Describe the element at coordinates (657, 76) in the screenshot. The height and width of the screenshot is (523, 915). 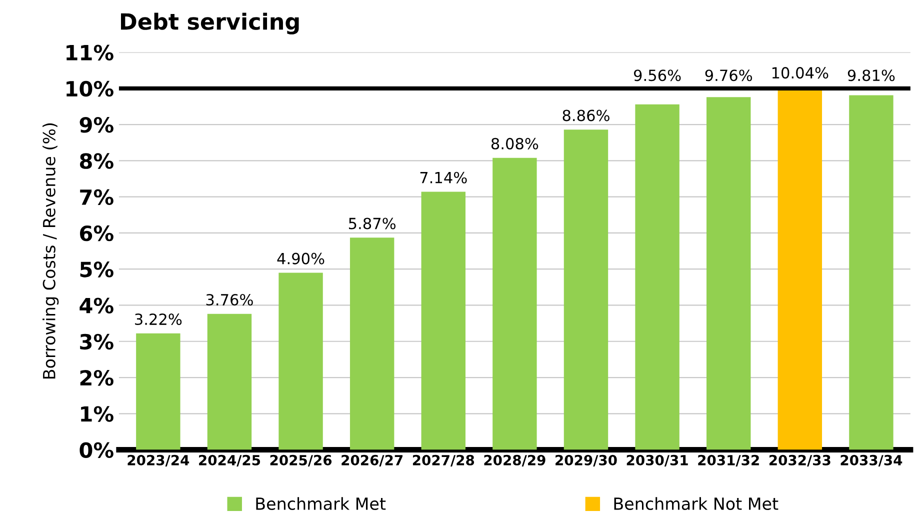
I see `data-label: 9.56%` at that location.